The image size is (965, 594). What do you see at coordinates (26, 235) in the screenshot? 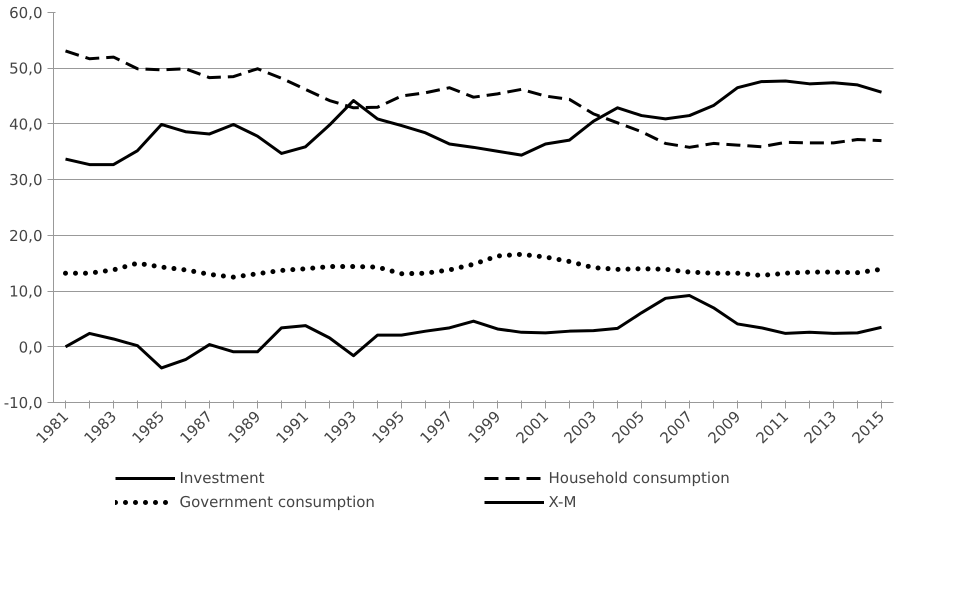
I see `y-tick-label: 20,0` at bounding box center [26, 235].